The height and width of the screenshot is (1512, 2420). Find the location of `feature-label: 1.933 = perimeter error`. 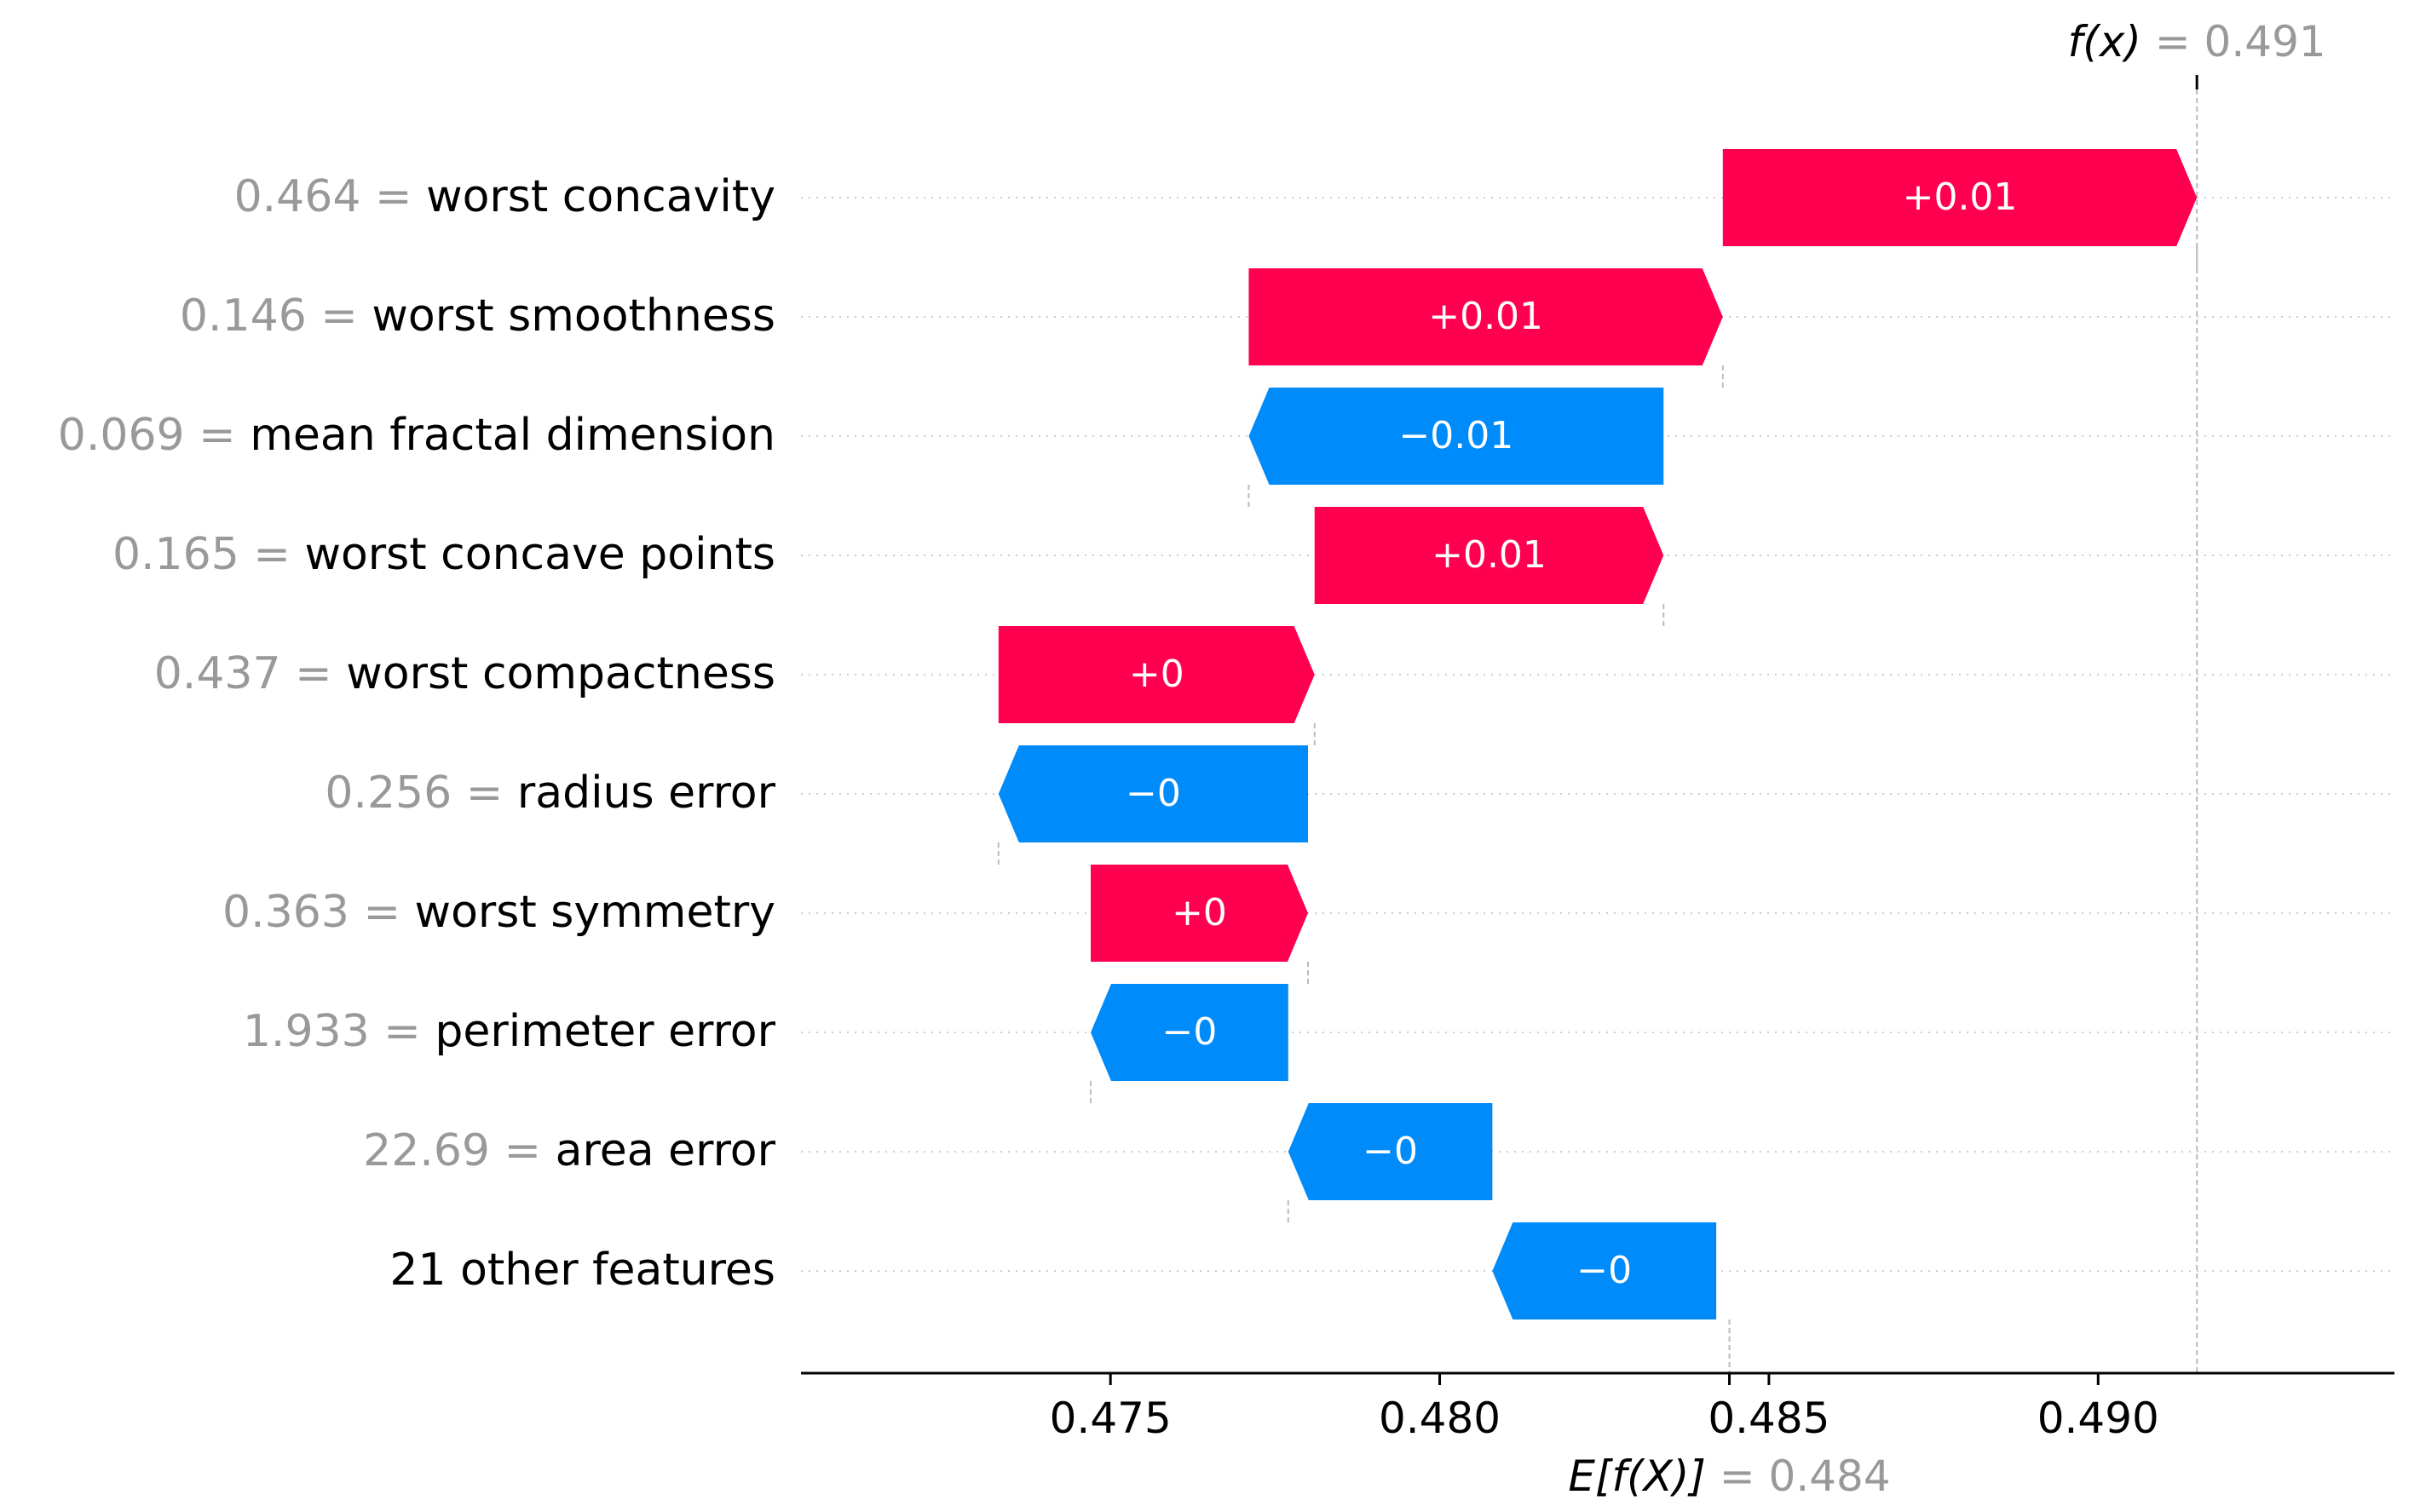

feature-label: 1.933 = perimeter error is located at coordinates (510, 1031).